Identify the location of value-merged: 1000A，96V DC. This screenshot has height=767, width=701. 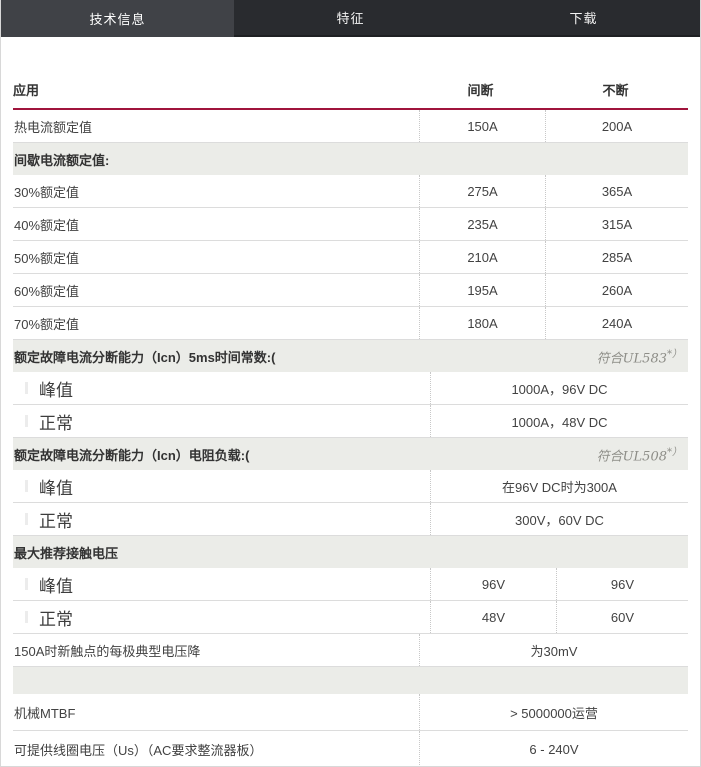
(559, 388).